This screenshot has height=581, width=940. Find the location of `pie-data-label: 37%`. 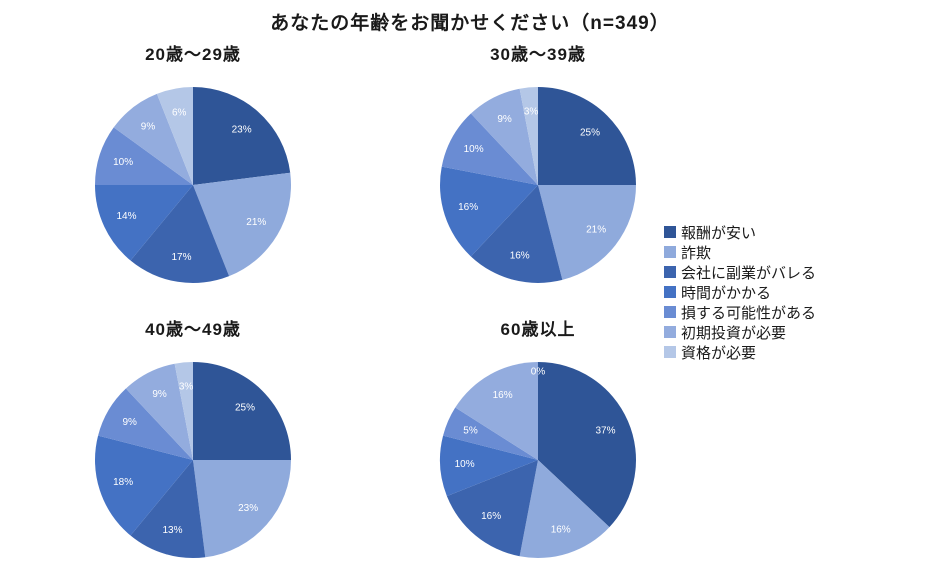

pie-data-label: 37% is located at coordinates (605, 430).